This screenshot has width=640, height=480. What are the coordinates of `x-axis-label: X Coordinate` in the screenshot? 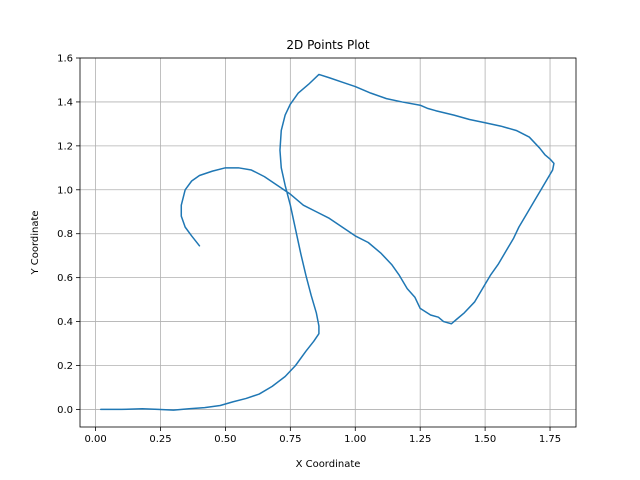 It's located at (328, 464).